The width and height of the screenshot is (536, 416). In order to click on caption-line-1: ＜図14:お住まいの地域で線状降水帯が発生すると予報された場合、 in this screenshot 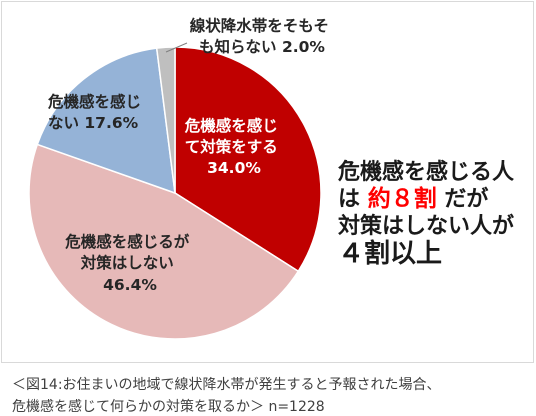, I will do `click(226, 385)`.